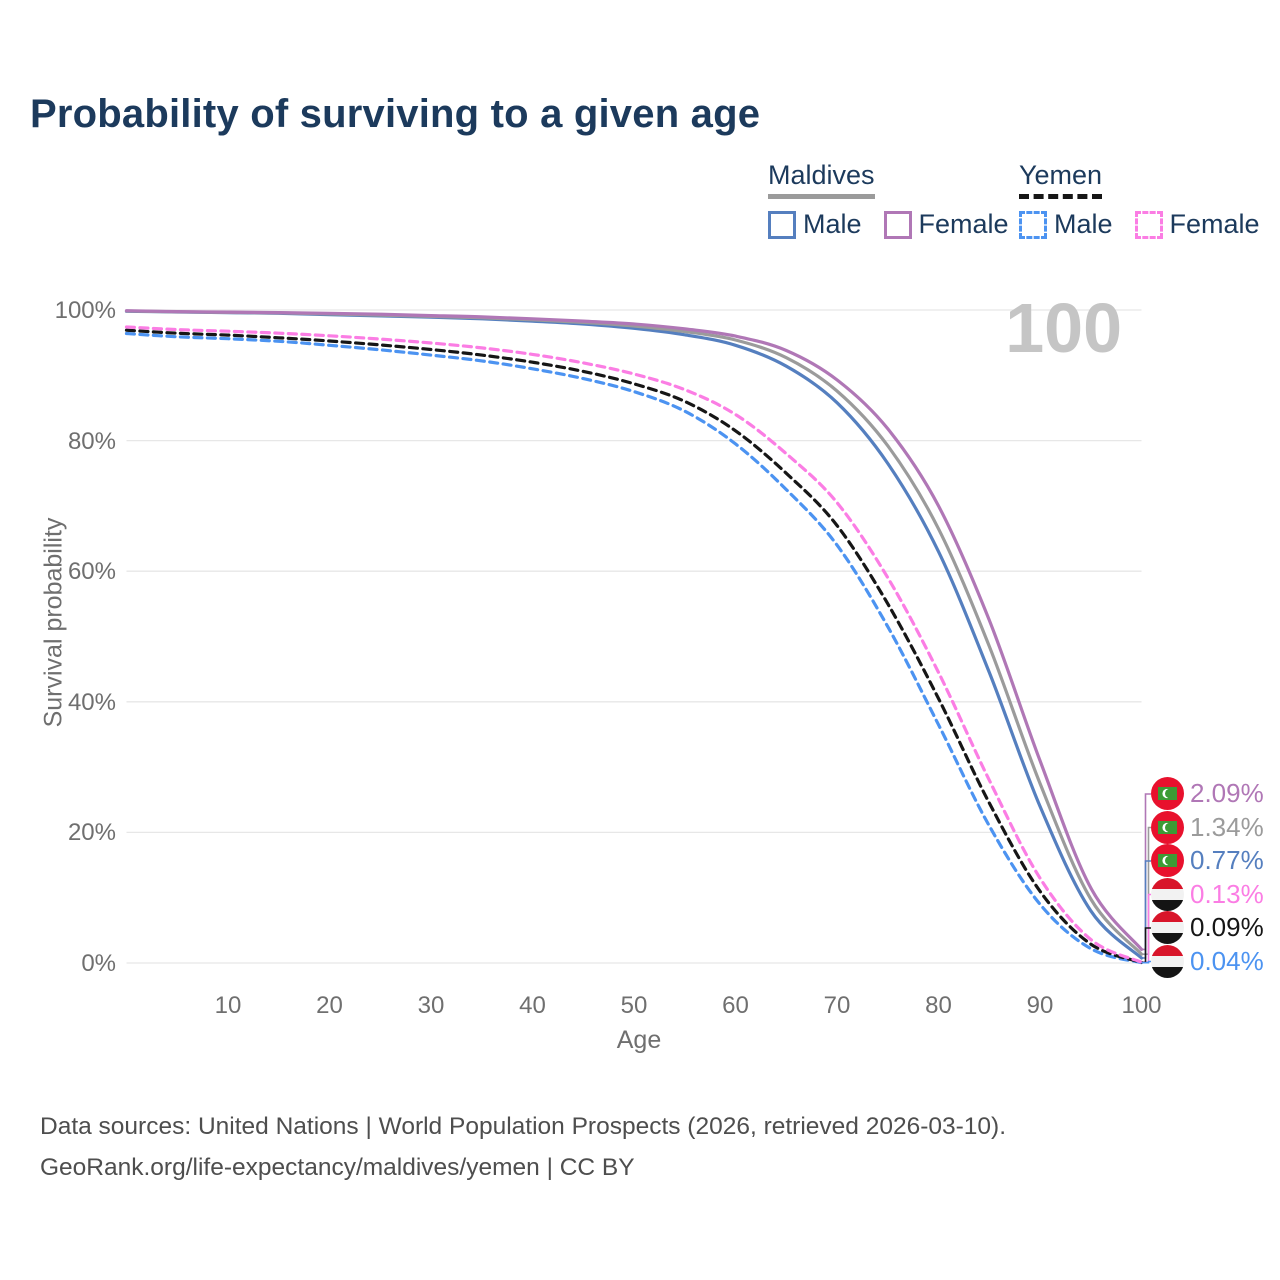  What do you see at coordinates (1063, 328) in the screenshot?
I see `hovered-age-label: 100` at bounding box center [1063, 328].